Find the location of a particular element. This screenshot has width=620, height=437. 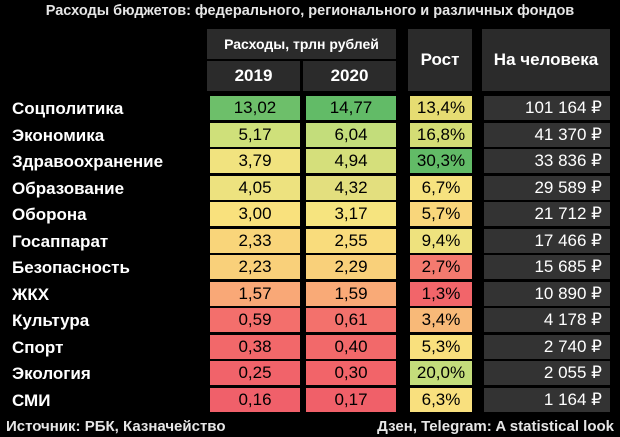

value-2020-cell: 2,29 is located at coordinates (351, 267).